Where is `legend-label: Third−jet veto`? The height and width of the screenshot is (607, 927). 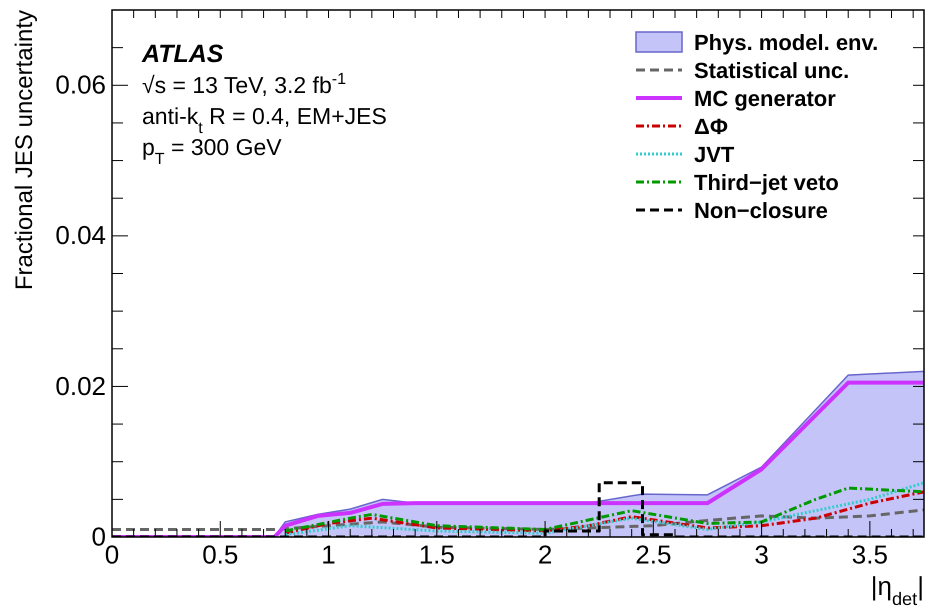
legend-label: Third−jet veto is located at coordinates (766, 182).